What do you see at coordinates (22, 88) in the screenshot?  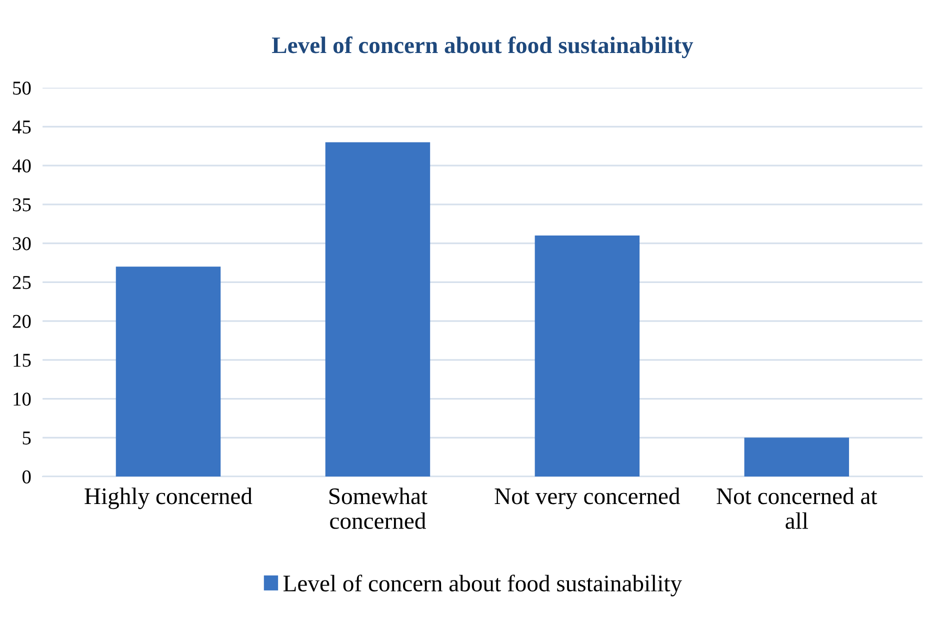 I see `y-tick-label: 50` at bounding box center [22, 88].